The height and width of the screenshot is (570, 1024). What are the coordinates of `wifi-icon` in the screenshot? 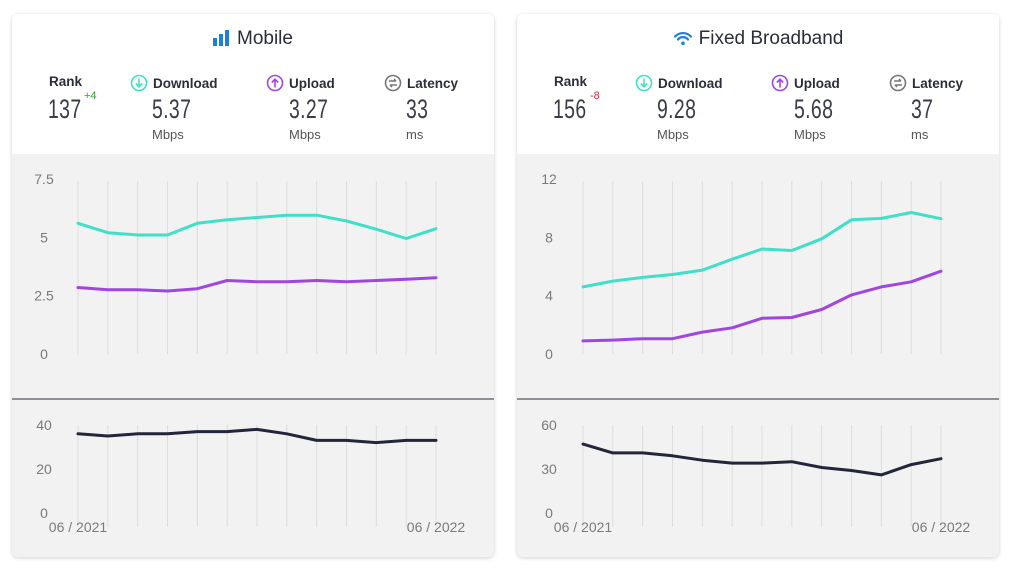 It's located at (682, 39).